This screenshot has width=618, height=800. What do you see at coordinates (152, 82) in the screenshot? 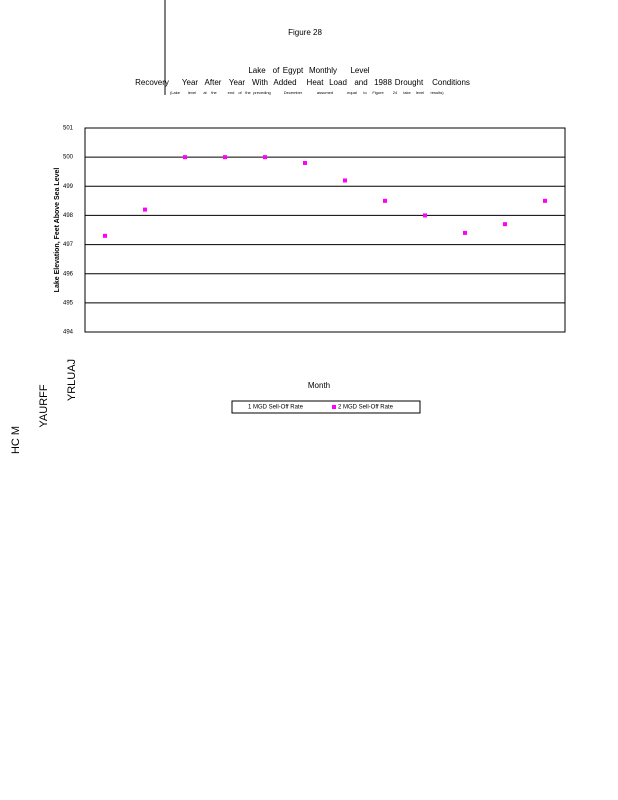
I see `heading-word: Recovery` at bounding box center [152, 82].